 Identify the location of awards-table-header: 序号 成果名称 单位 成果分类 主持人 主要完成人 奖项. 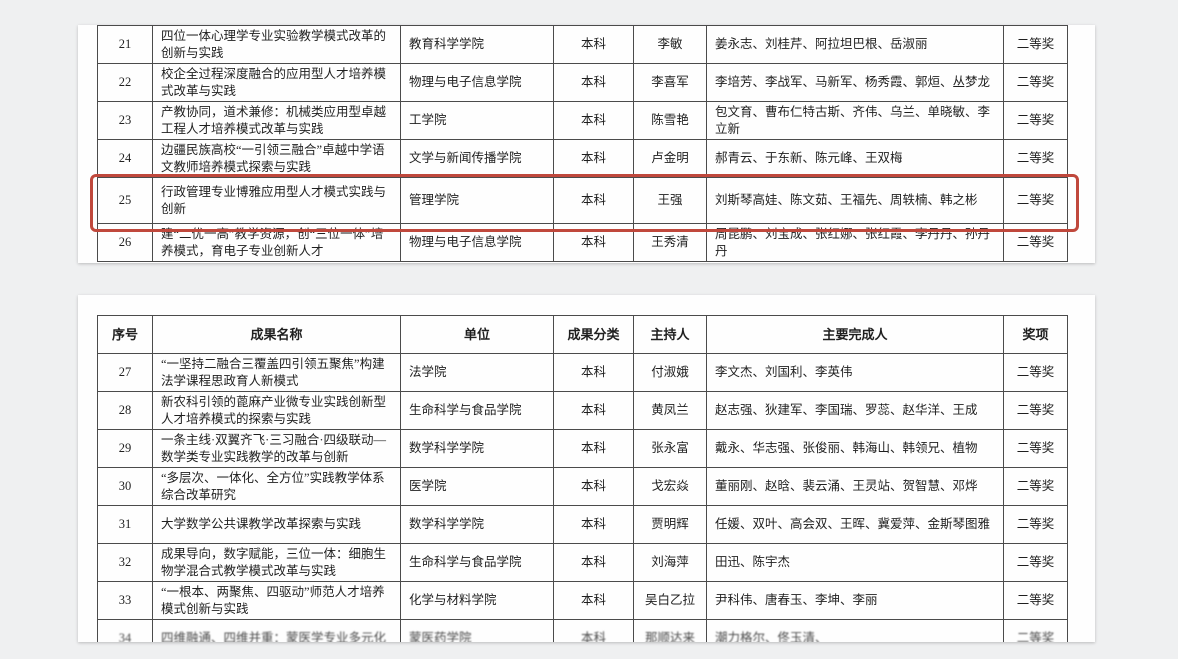
(582, 334).